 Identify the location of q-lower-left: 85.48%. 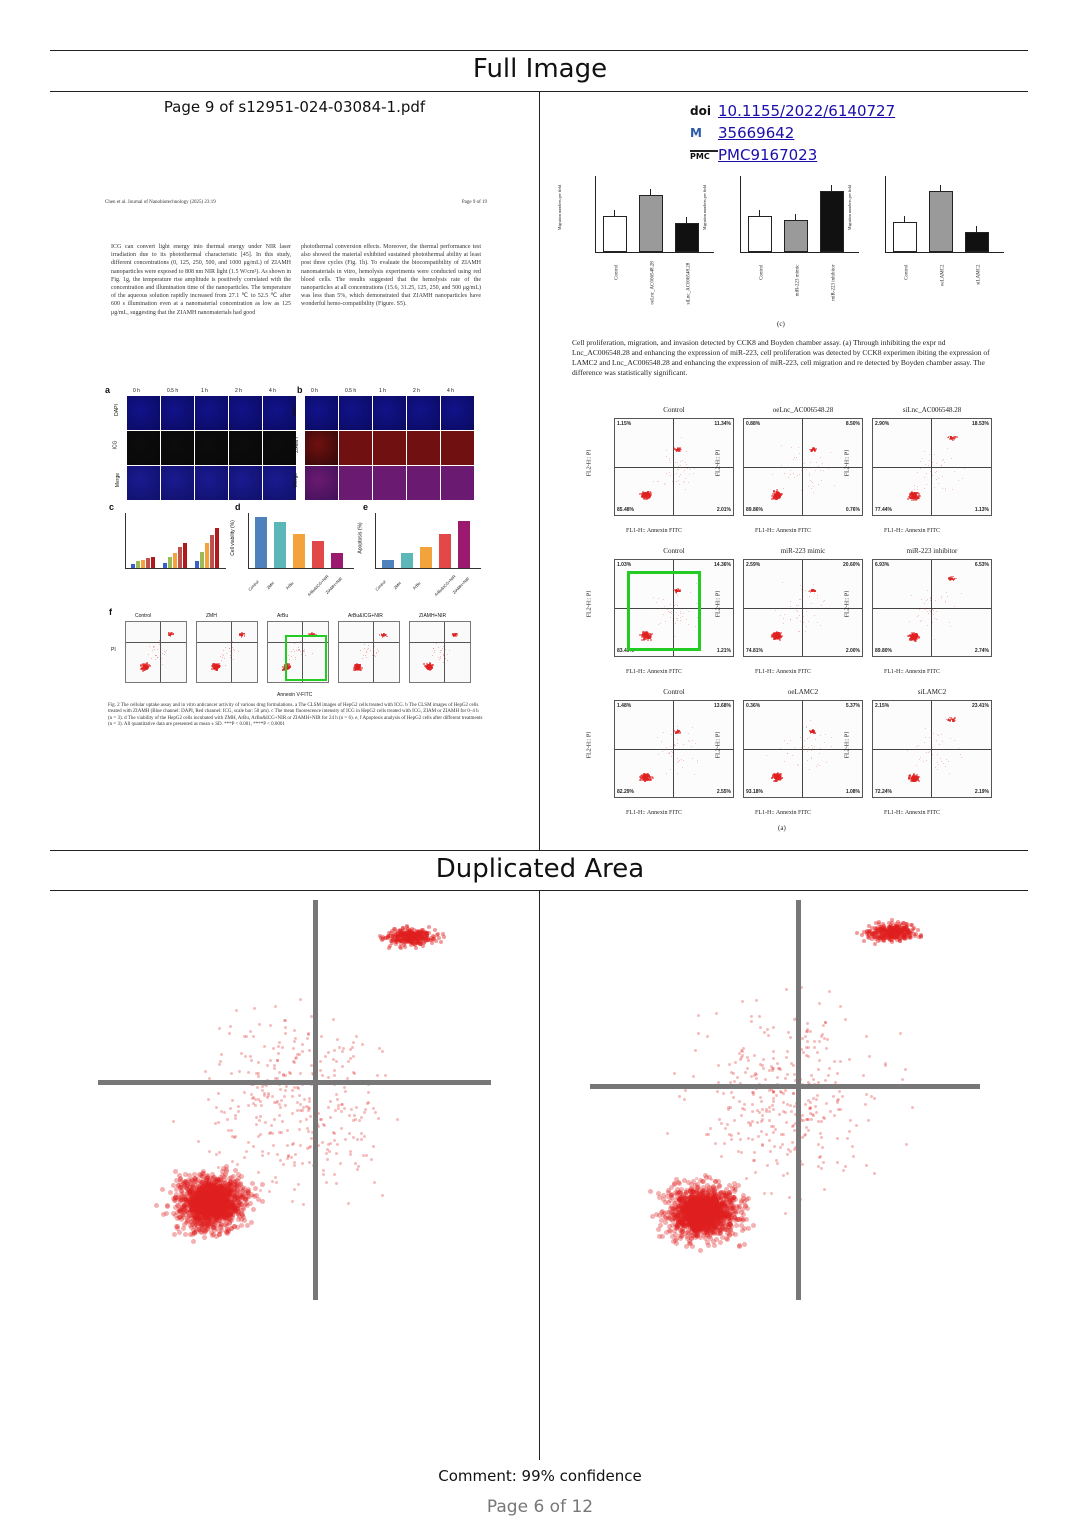
(625, 510).